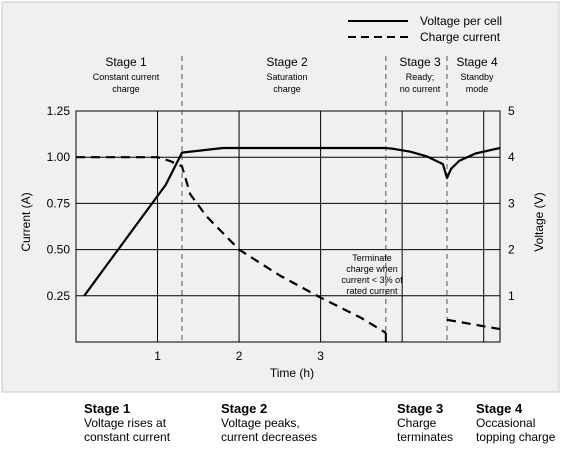 The image size is (563, 449). Describe the element at coordinates (126, 62) in the screenshot. I see `stage-1-title: Stage 1` at that location.